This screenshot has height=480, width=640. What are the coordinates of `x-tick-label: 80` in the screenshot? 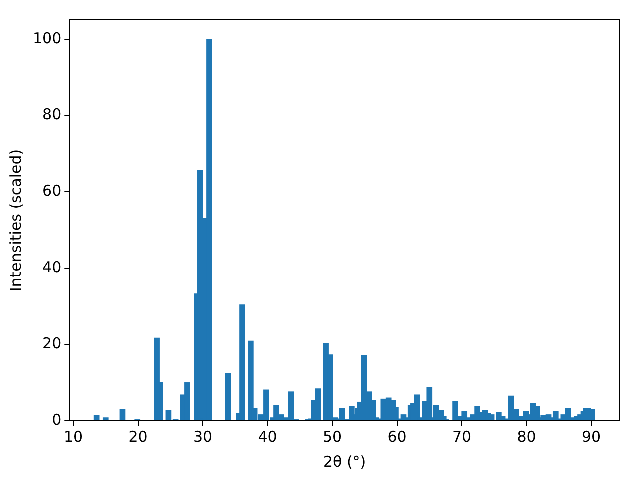 It's located at (526, 437).